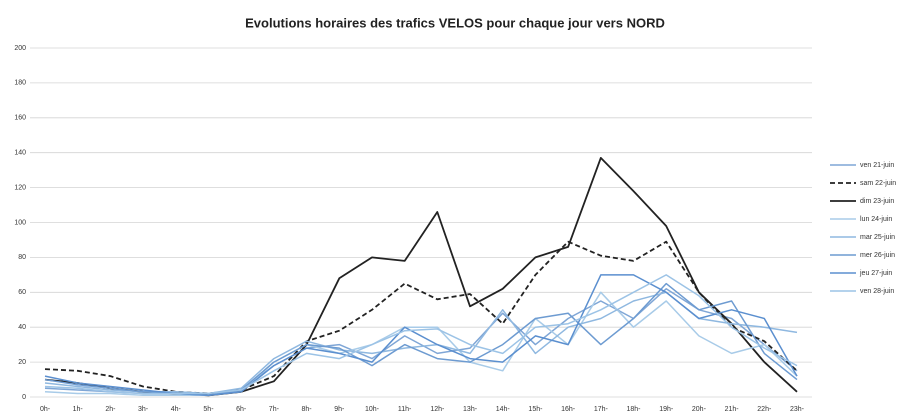 The width and height of the screenshot is (907, 420). What do you see at coordinates (372, 409) in the screenshot?
I see `x-tick-label: 10h-` at bounding box center [372, 409].